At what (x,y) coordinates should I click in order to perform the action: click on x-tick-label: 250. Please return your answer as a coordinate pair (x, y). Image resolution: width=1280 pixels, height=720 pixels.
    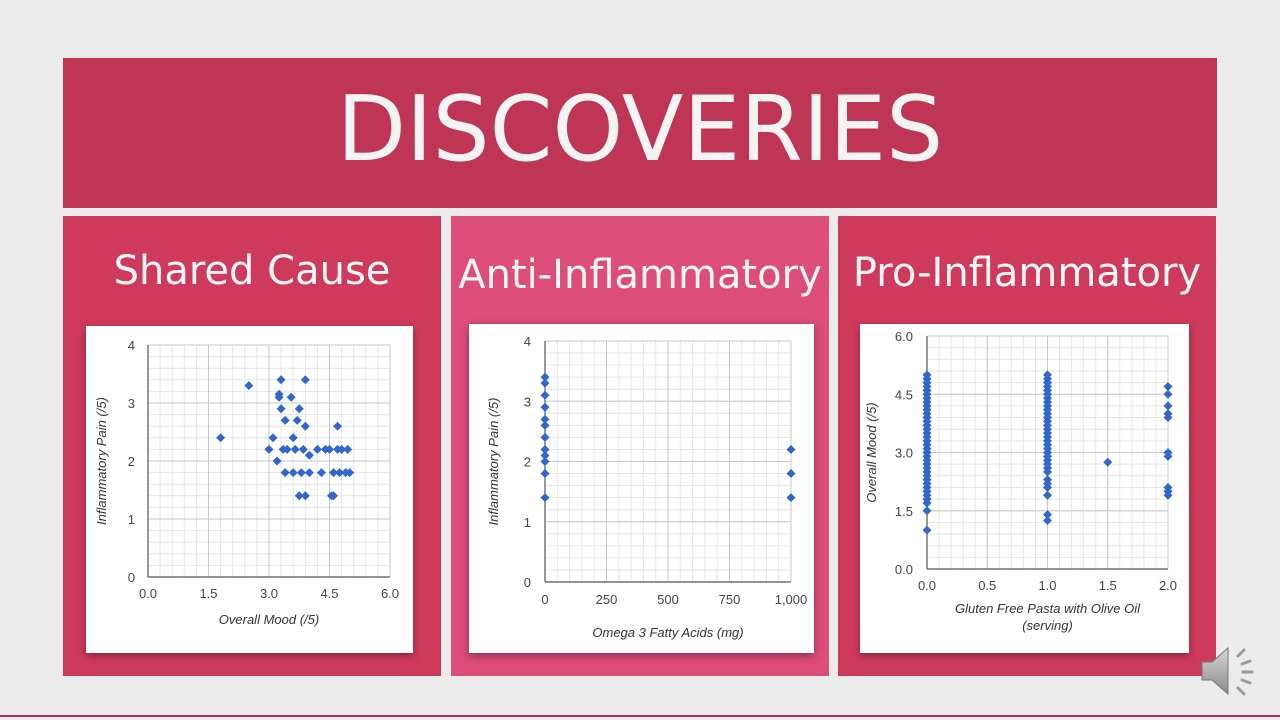
    Looking at the image, I should click on (607, 599).